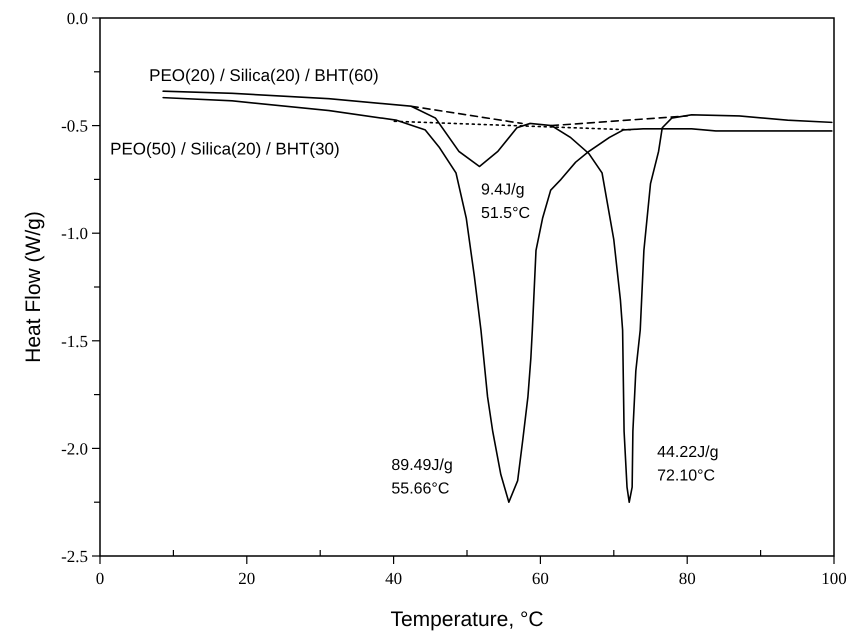  I want to click on annotation: 51.5°C, so click(505, 213).